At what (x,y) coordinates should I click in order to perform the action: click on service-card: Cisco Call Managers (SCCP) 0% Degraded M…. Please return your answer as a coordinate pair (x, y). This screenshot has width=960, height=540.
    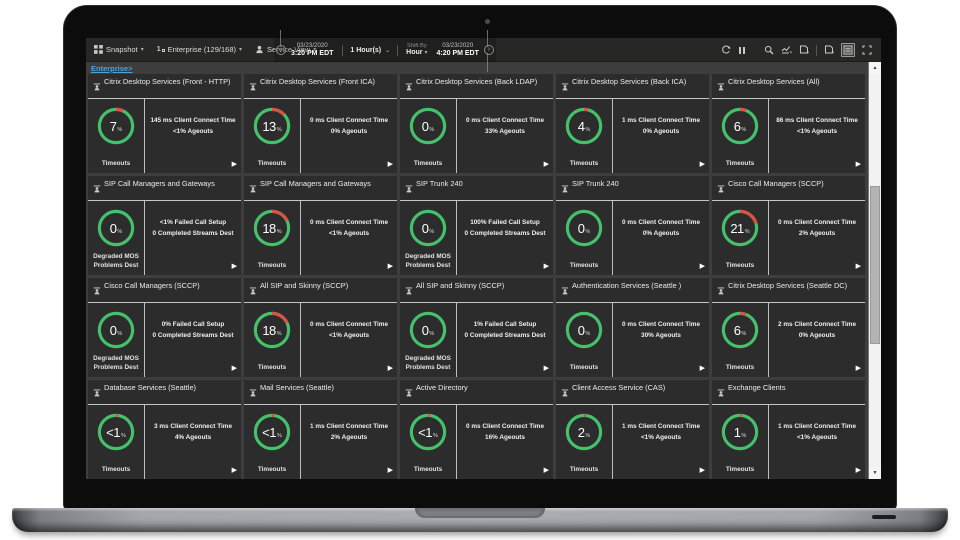
    Looking at the image, I should click on (164, 327).